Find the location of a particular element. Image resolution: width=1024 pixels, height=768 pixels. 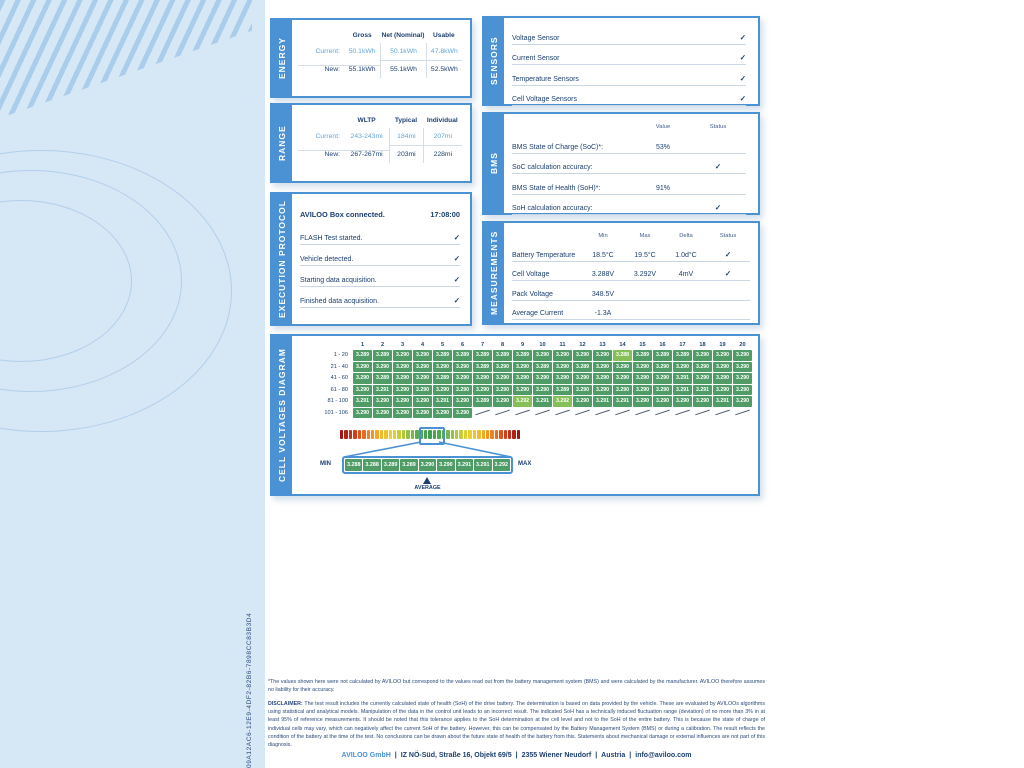

measurement-label: Battery Temperature is located at coordinates (544, 255).